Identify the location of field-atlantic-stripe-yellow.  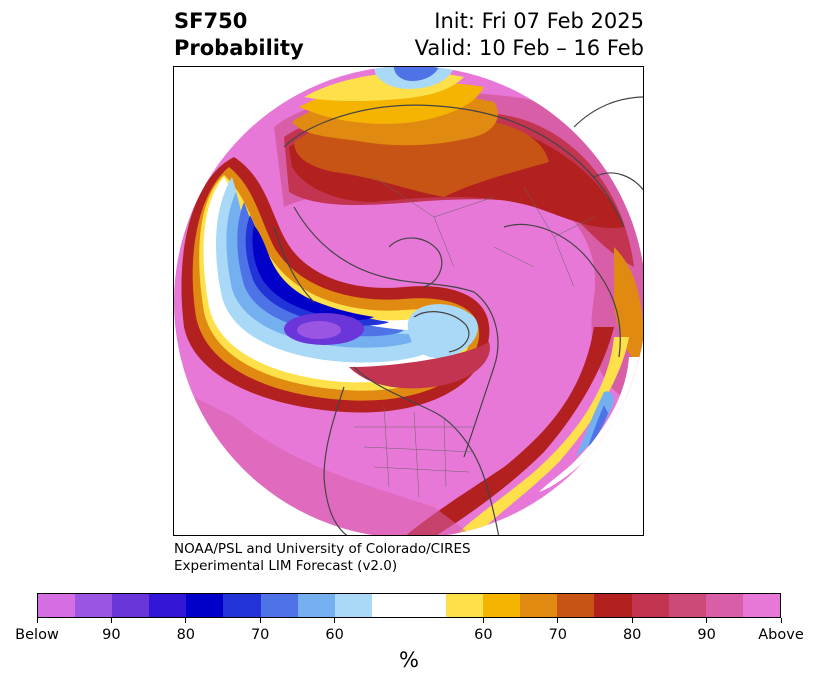
(541, 436).